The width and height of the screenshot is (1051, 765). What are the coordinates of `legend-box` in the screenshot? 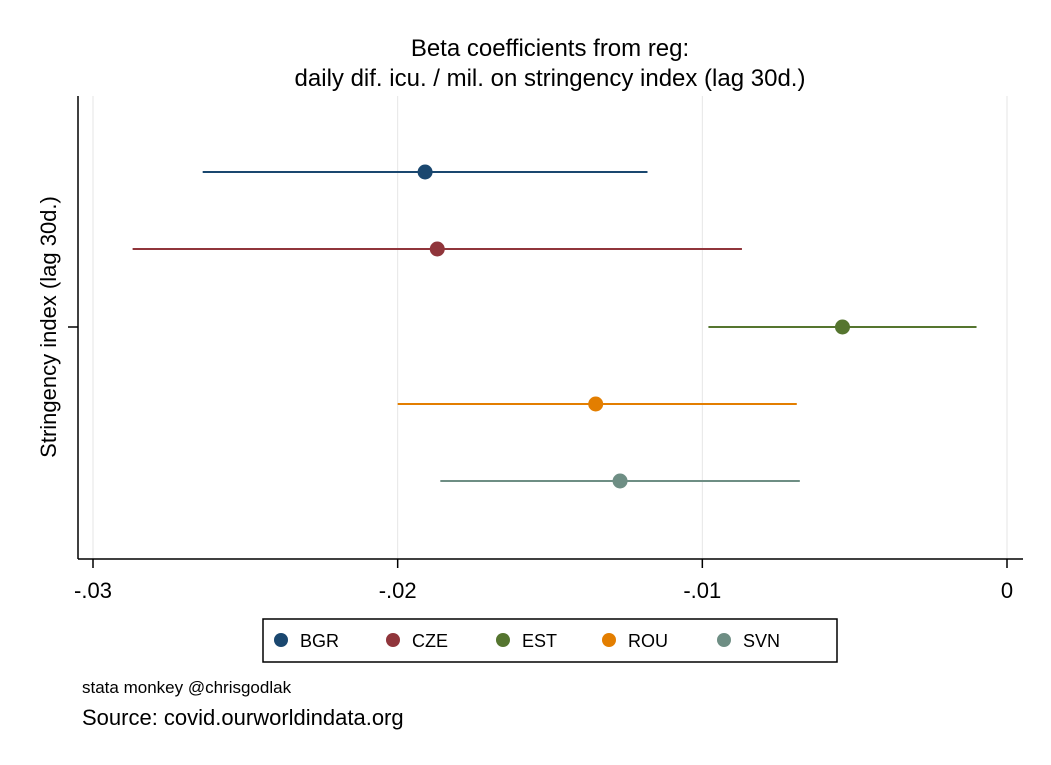 It's located at (550, 640).